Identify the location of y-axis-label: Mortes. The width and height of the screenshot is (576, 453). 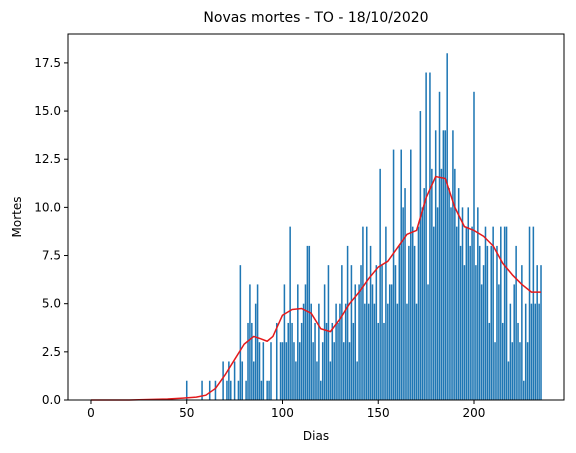
(17, 217).